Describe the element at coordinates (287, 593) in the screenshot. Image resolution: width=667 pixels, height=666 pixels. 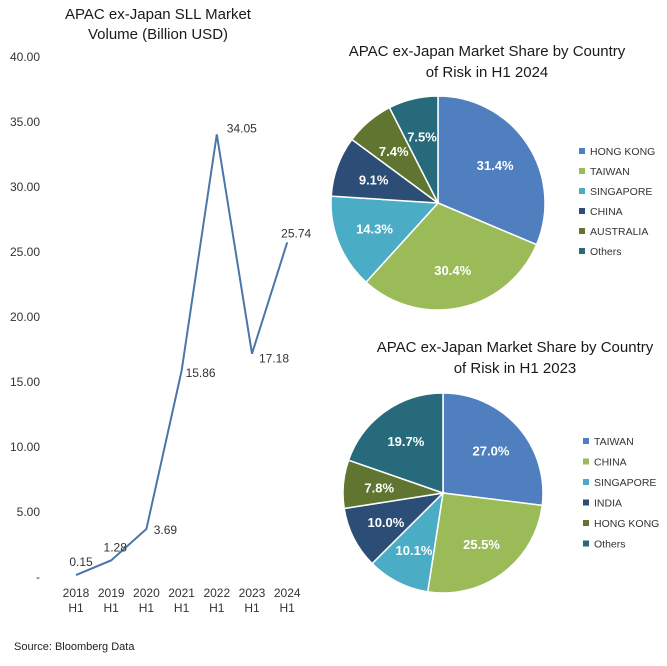
I see `x-tick-label-year: 2024` at that location.